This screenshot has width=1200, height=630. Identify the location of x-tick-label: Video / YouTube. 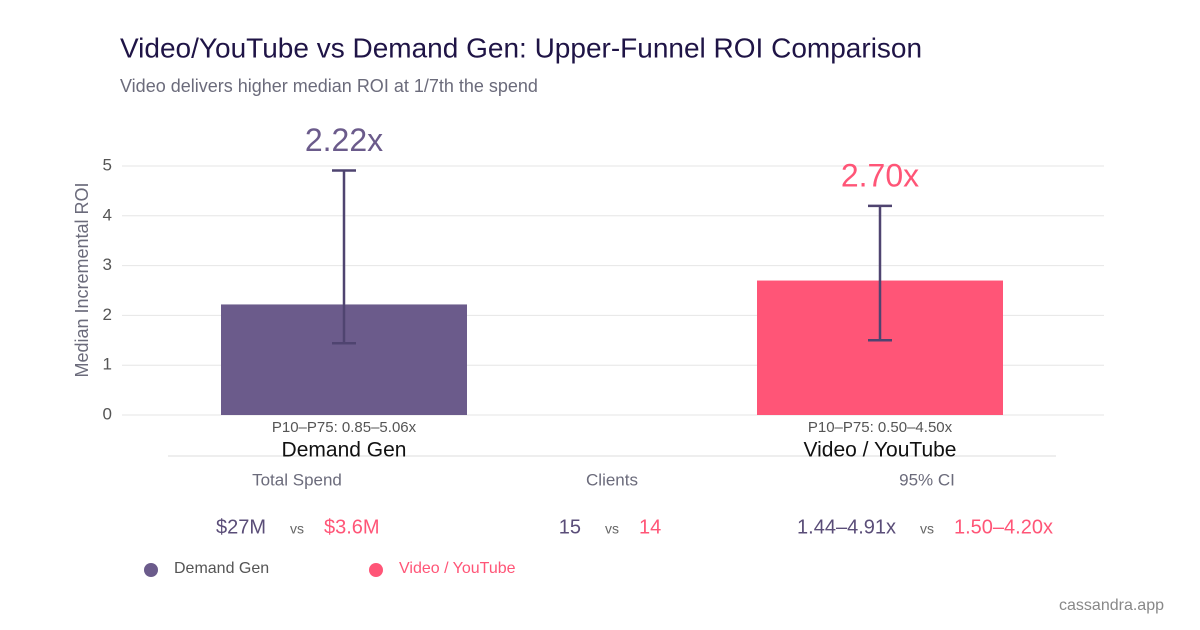
(880, 450).